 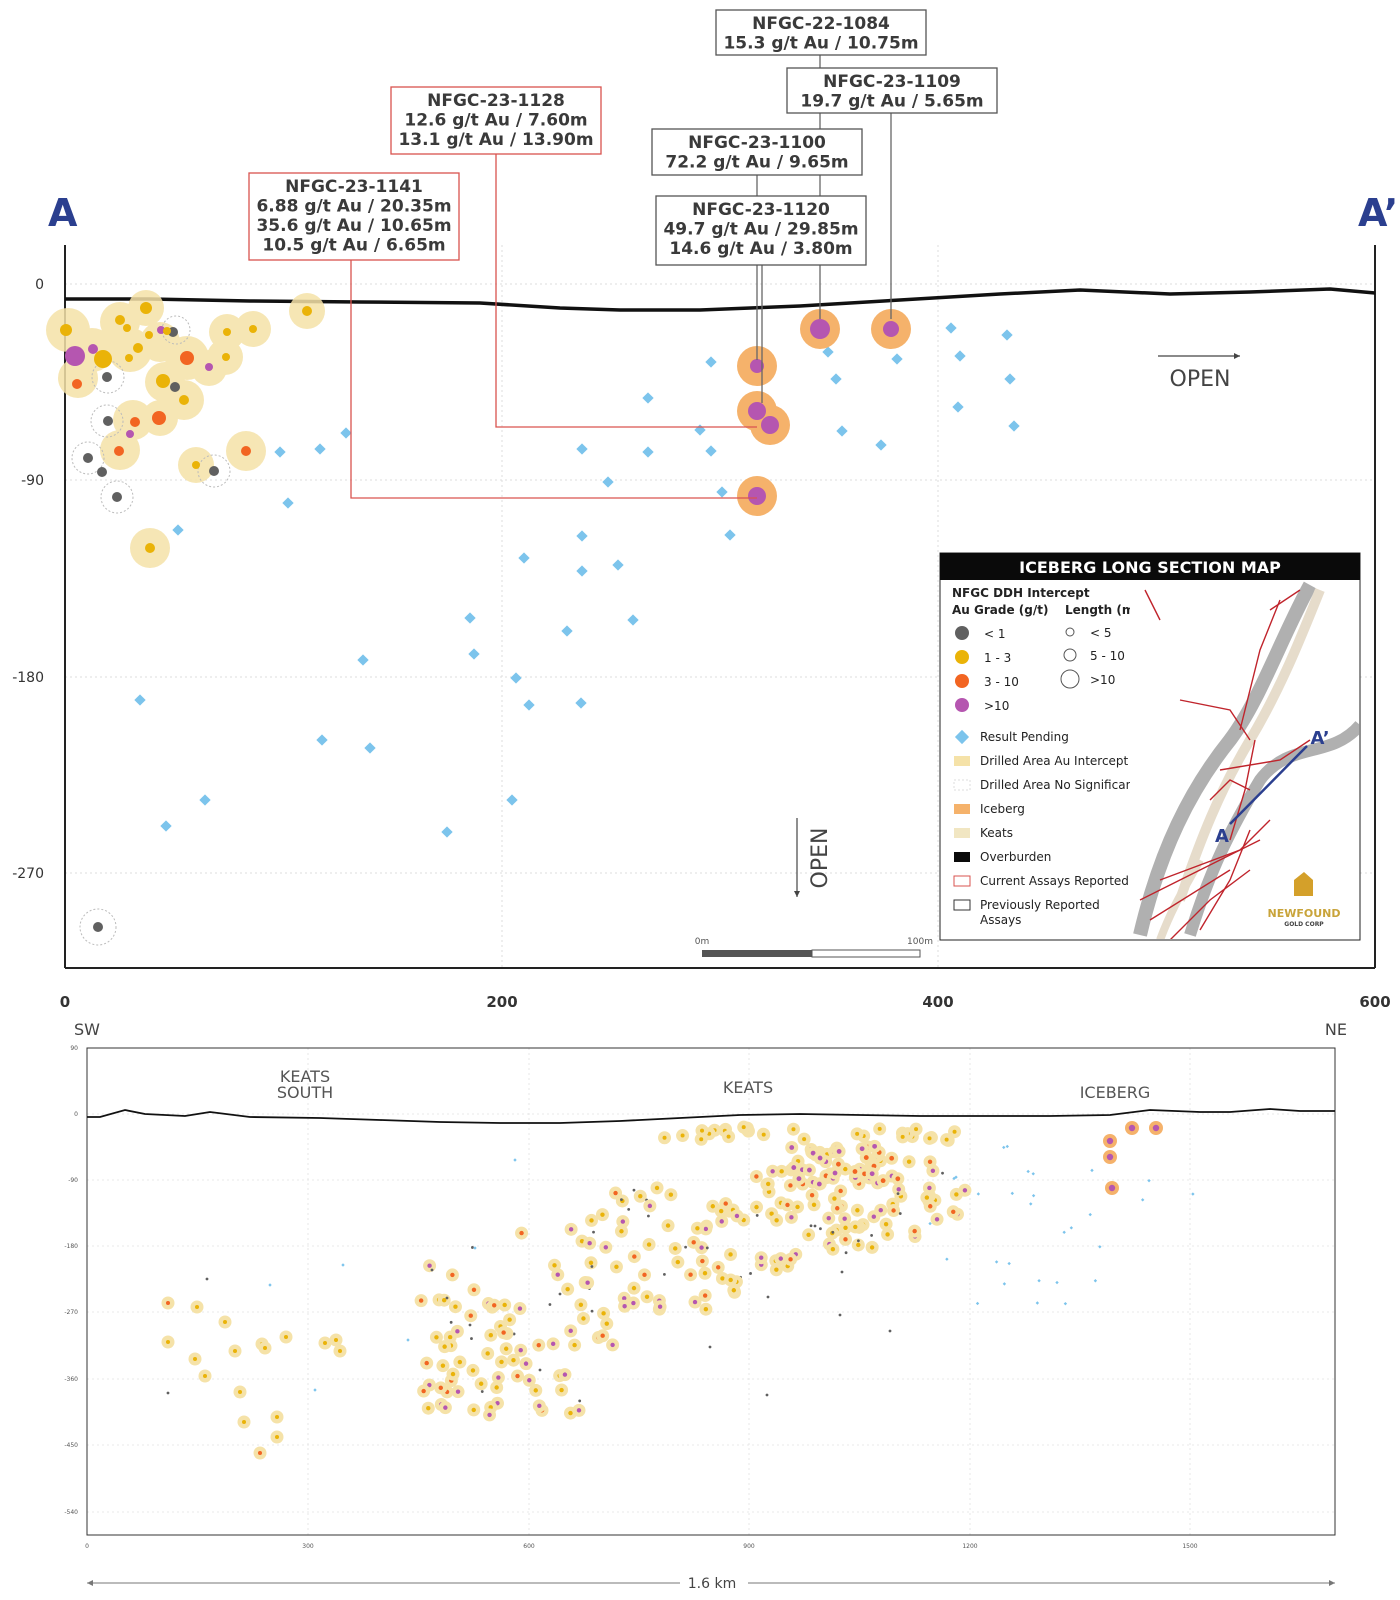 I want to click on callout-line: 15.3 g/t Au / 10.75m, so click(x=820, y=44).